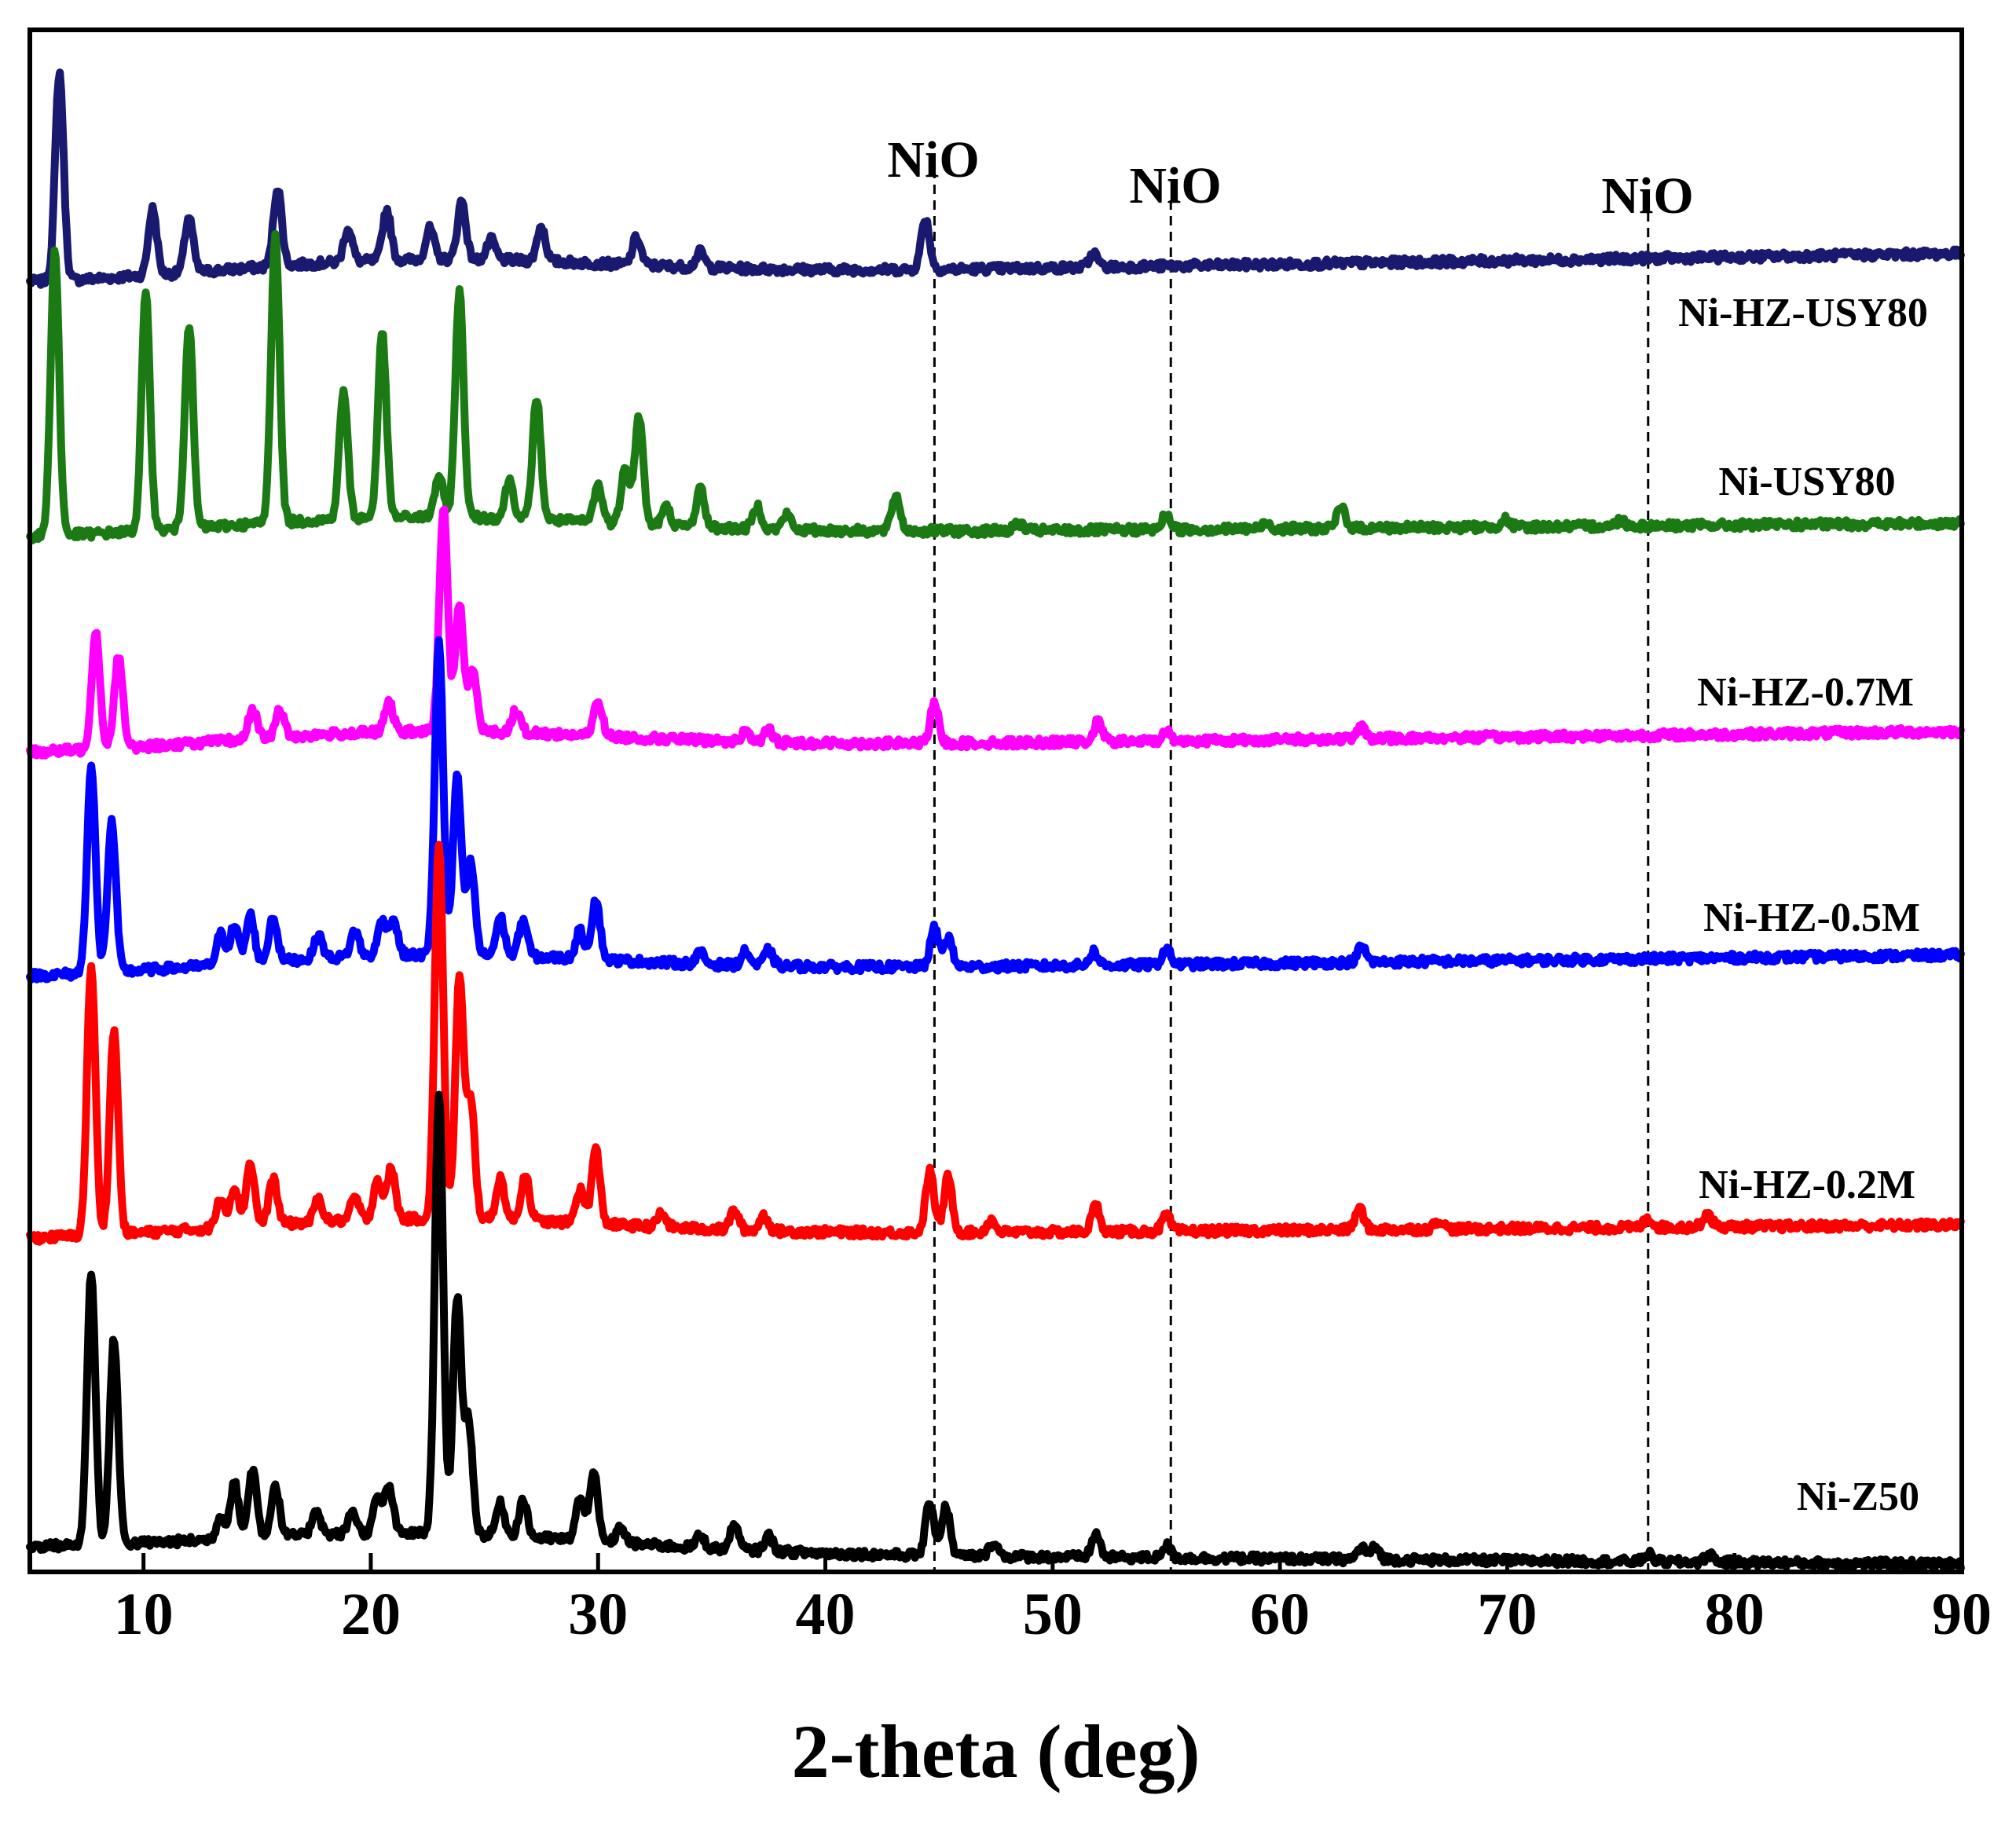 The image size is (2016, 1828). What do you see at coordinates (826, 1614) in the screenshot?
I see `x-tick-label: 40` at bounding box center [826, 1614].